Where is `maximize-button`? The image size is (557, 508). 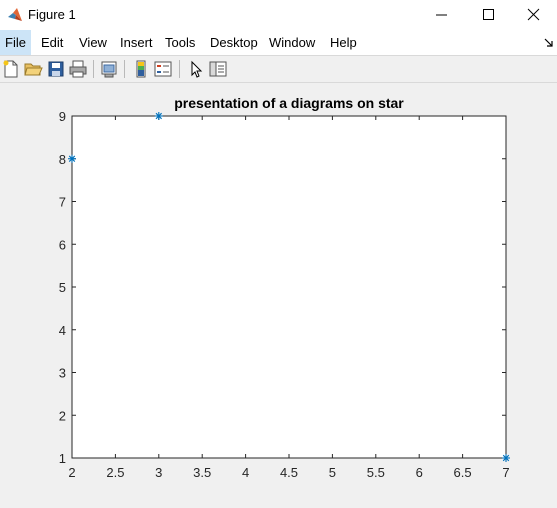
maximize-button is located at coordinates (489, 15).